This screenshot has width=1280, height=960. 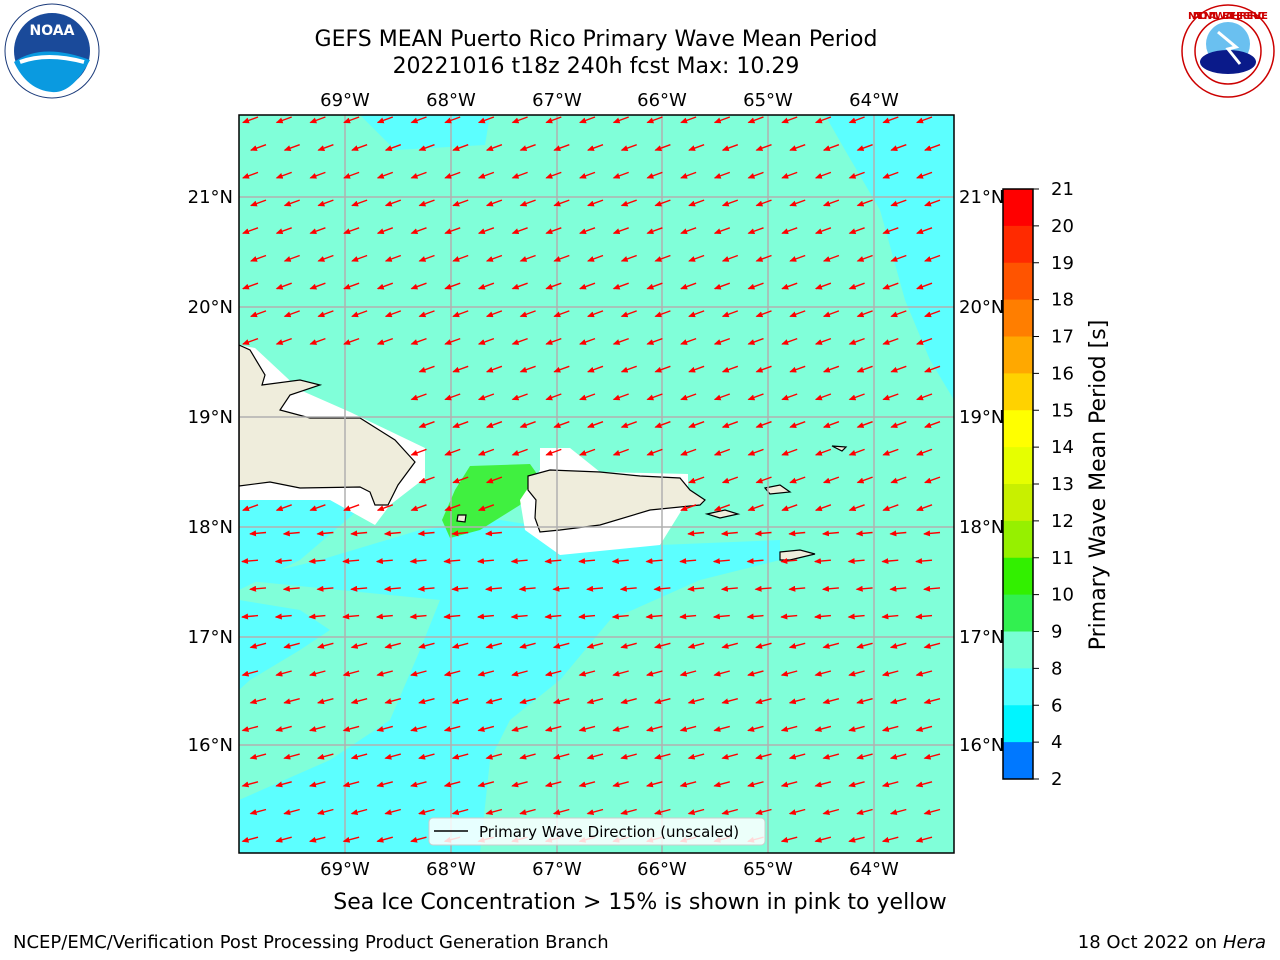 What do you see at coordinates (981, 197) in the screenshot?
I see `lat-label-right: 21°N` at bounding box center [981, 197].